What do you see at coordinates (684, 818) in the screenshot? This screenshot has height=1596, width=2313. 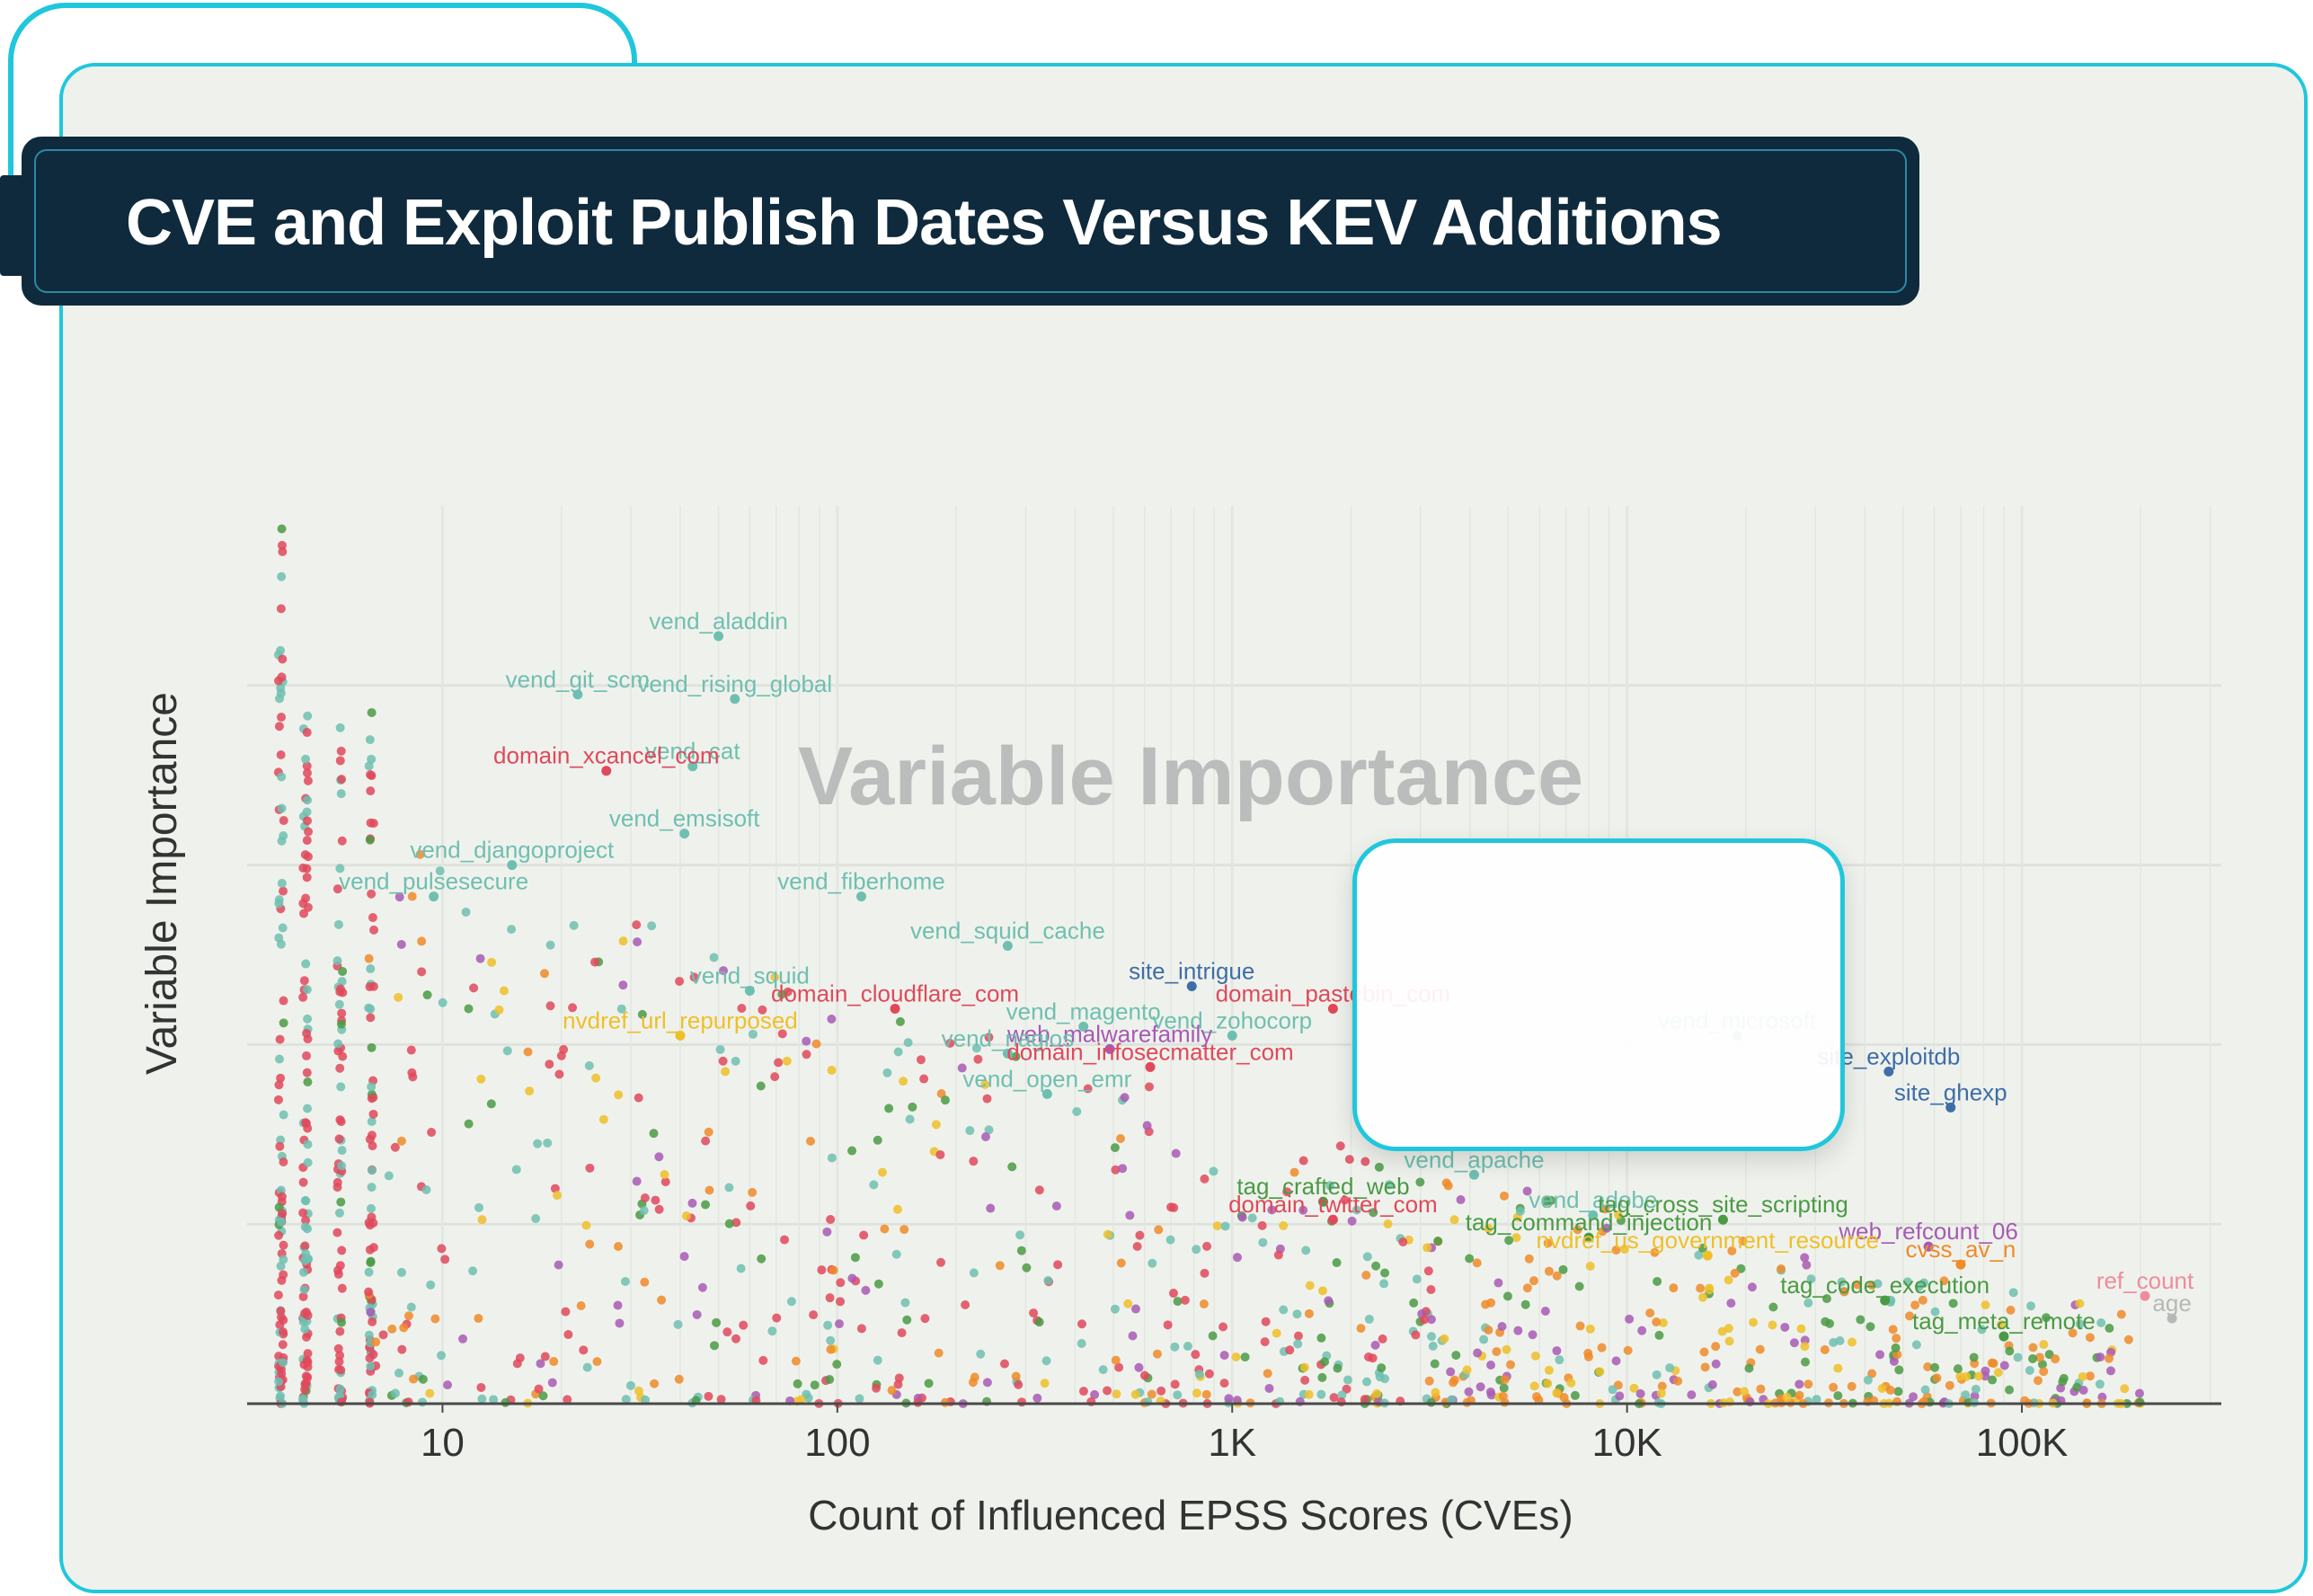 I see `label-vend_emsisoft: vend_emsisoft` at bounding box center [684, 818].